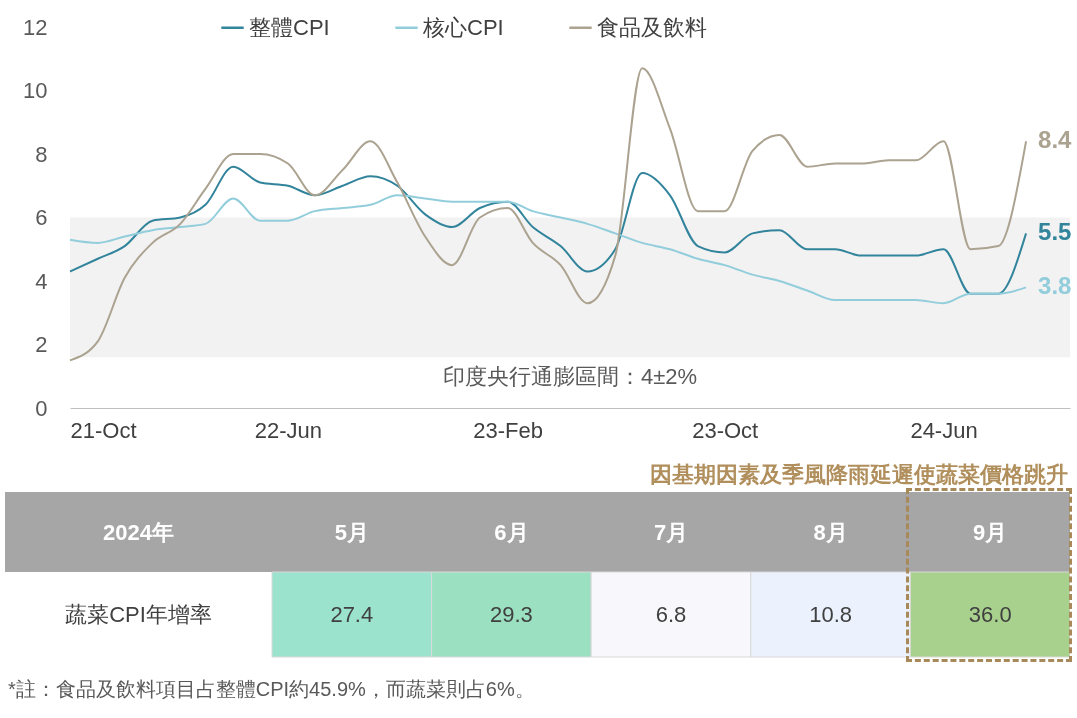 Image resolution: width=1077 pixels, height=718 pixels. What do you see at coordinates (990, 532) in the screenshot?
I see `x-tick-label: 9月` at bounding box center [990, 532].